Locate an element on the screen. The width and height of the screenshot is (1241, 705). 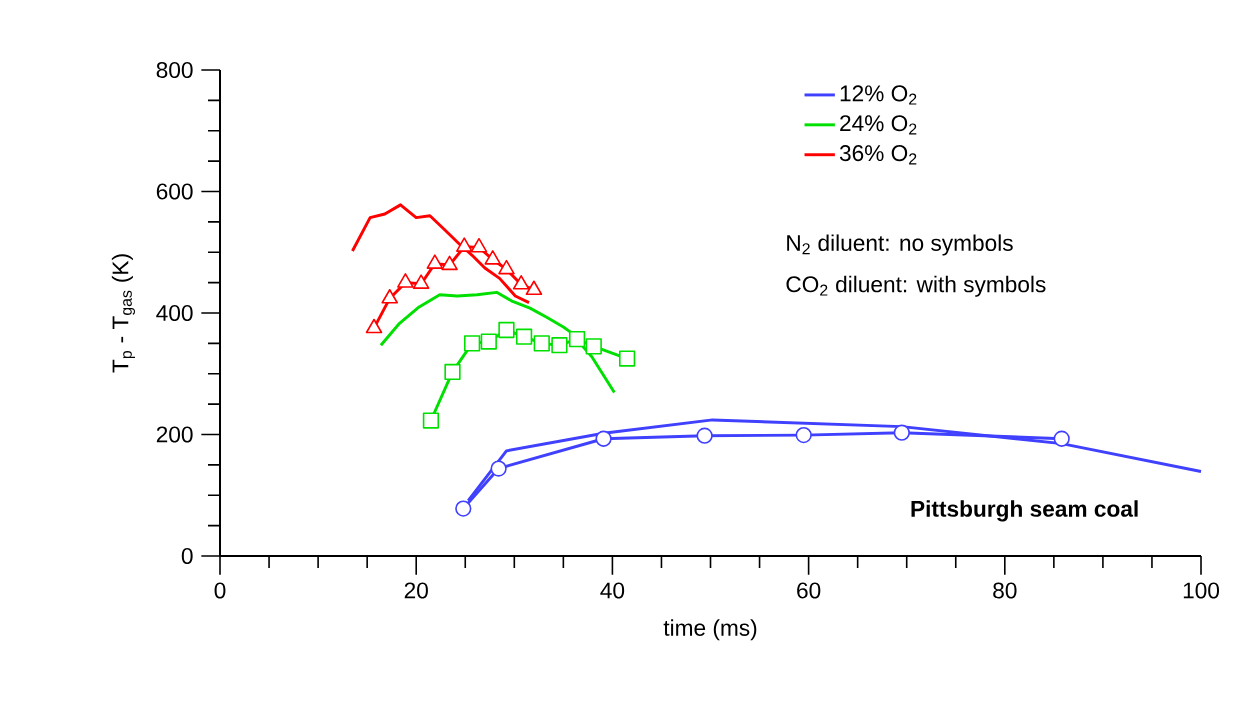
y-axis-title: T$_{p}$ - T$_{gas}$ (K) is located at coordinates (123, 313).